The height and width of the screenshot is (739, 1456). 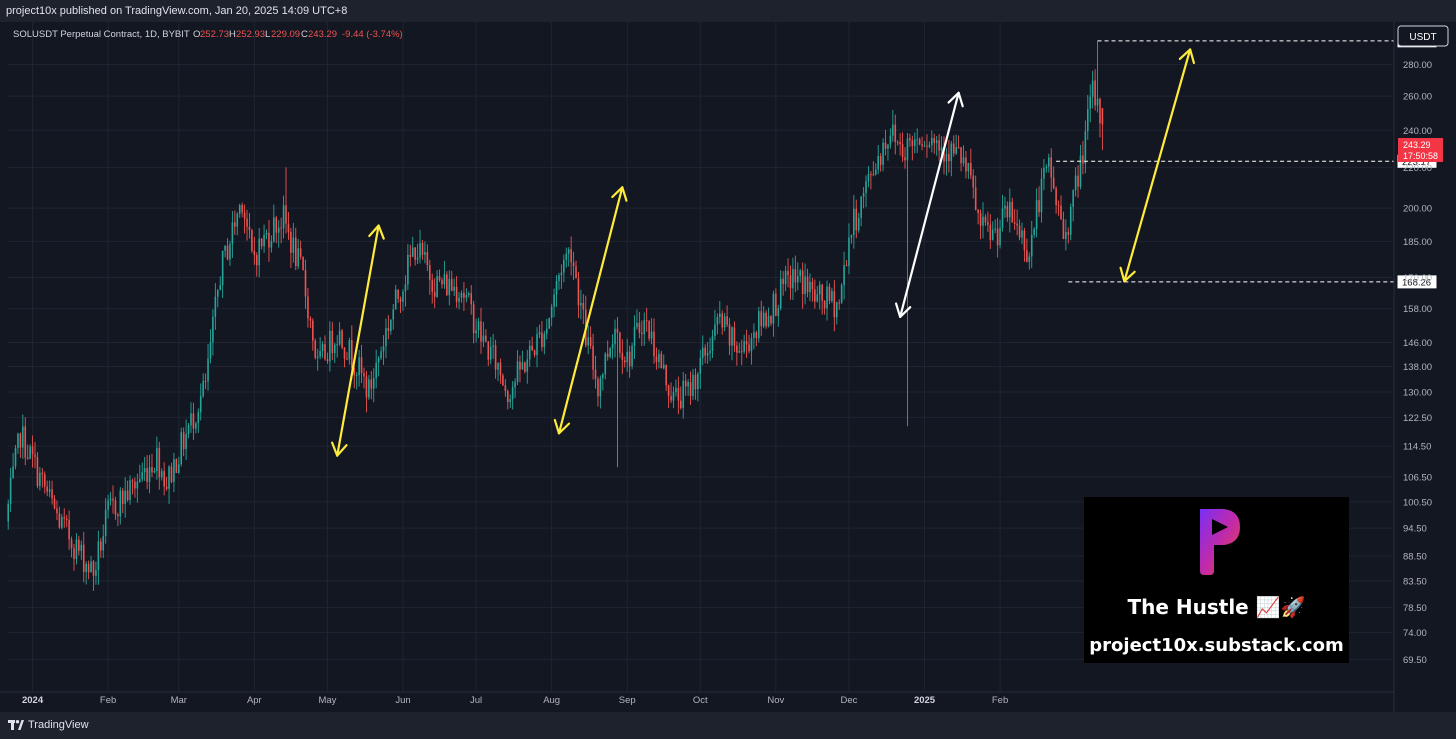 What do you see at coordinates (1417, 343) in the screenshot?
I see `price-tick-label: 146.00` at bounding box center [1417, 343].